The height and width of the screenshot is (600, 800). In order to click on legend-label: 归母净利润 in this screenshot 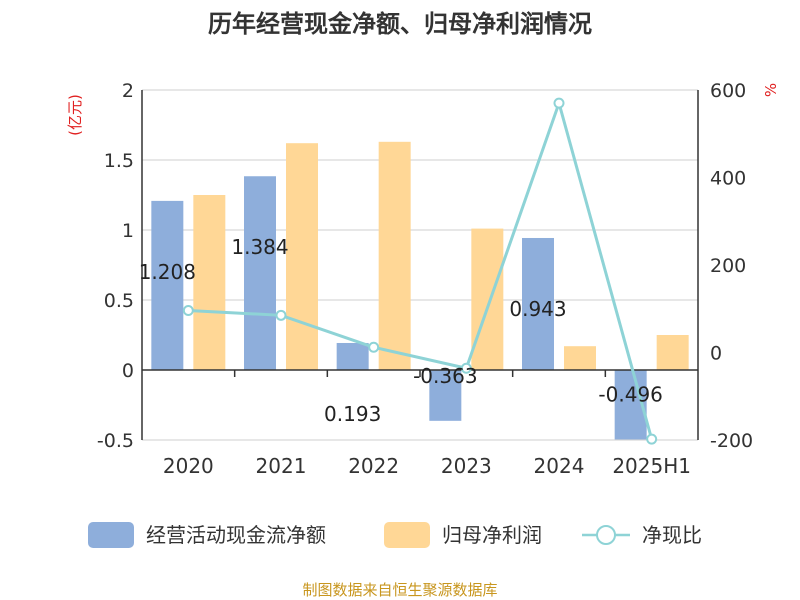, I will do `click(492, 535)`.